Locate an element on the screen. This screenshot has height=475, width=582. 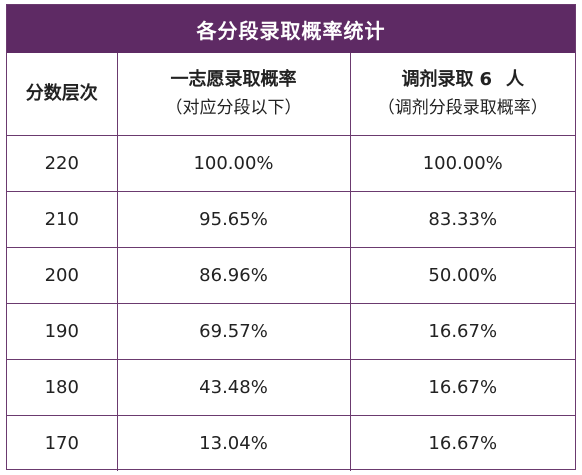
table-row: 170 13.04% 16.67% is located at coordinates (291, 443).